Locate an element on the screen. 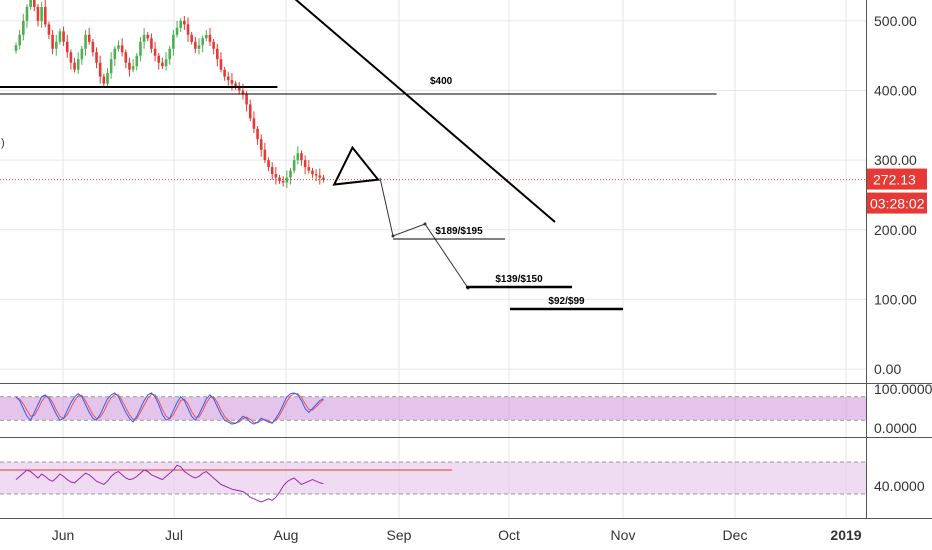 Image resolution: width=932 pixels, height=550 pixels. countdown-badge is located at coordinates (897, 203).